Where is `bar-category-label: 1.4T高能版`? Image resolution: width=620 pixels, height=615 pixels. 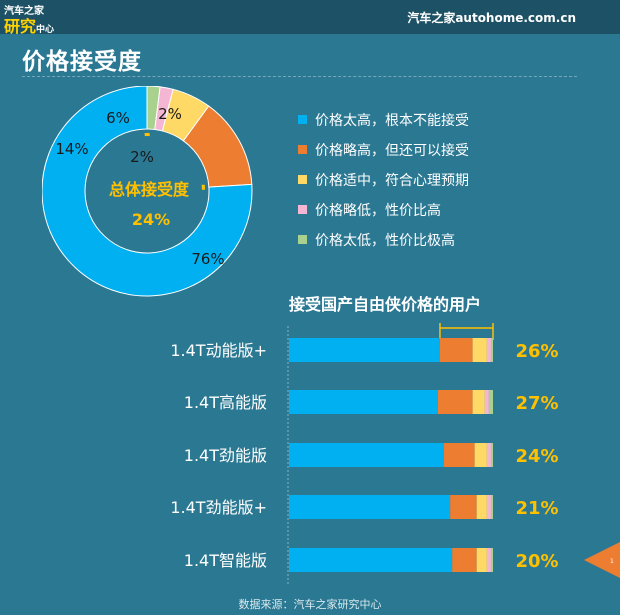
bar-category-label: 1.4T高能版 is located at coordinates (225, 402).